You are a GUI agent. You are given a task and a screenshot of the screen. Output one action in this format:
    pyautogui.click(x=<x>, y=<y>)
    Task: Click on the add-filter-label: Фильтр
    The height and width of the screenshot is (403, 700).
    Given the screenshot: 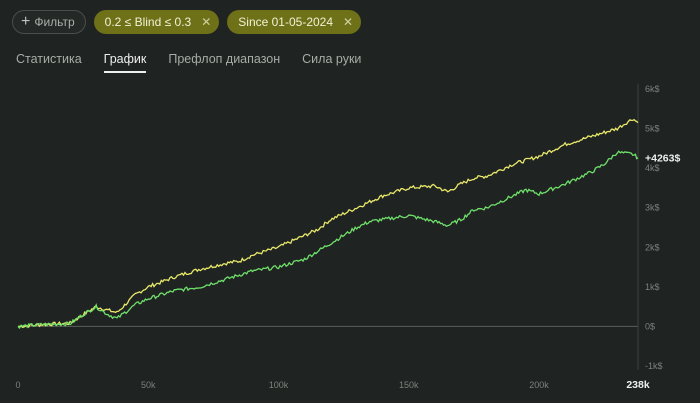 What is the action you would take?
    pyautogui.click(x=54, y=22)
    